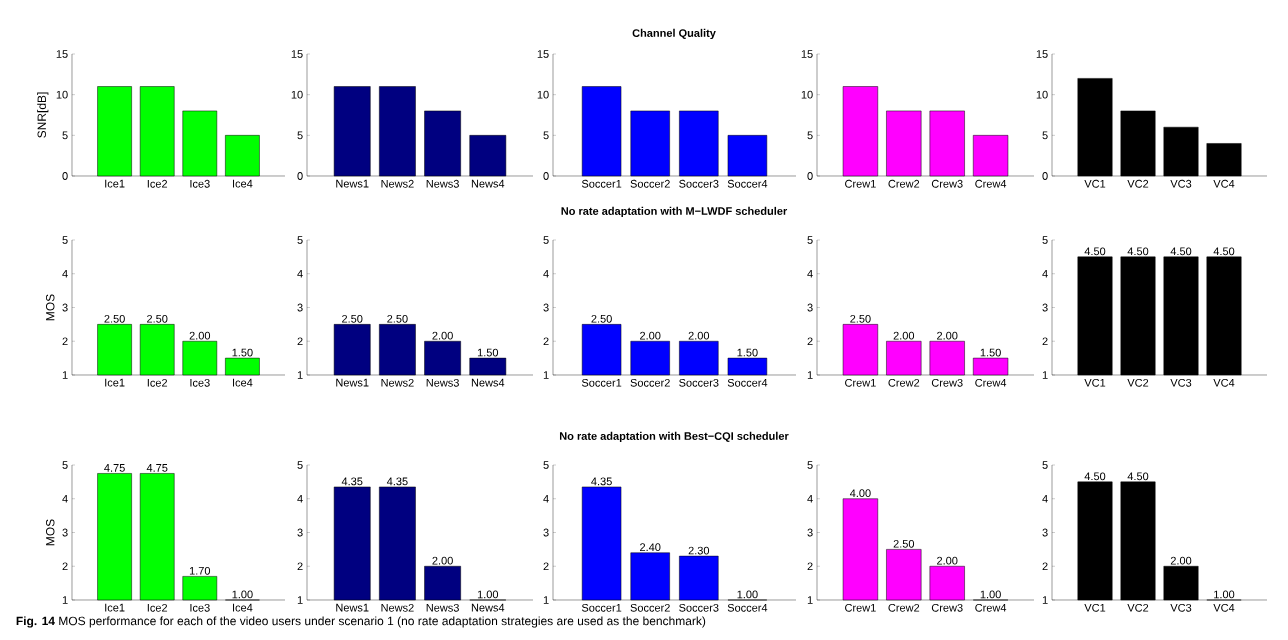 The height and width of the screenshot is (640, 1288). What do you see at coordinates (200, 570) in the screenshot?
I see `data-label: 1.70` at bounding box center [200, 570].